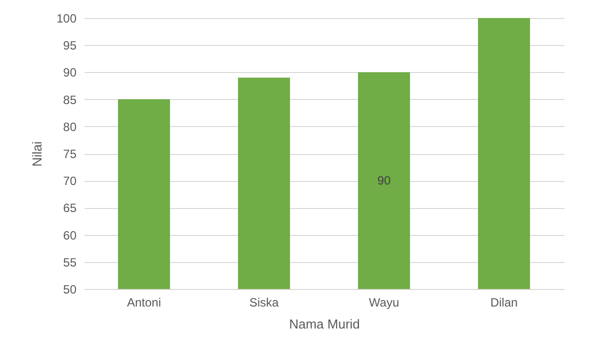 Image resolution: width=600 pixels, height=349 pixels. What do you see at coordinates (70, 181) in the screenshot?
I see `y-tick-label: 70` at bounding box center [70, 181].